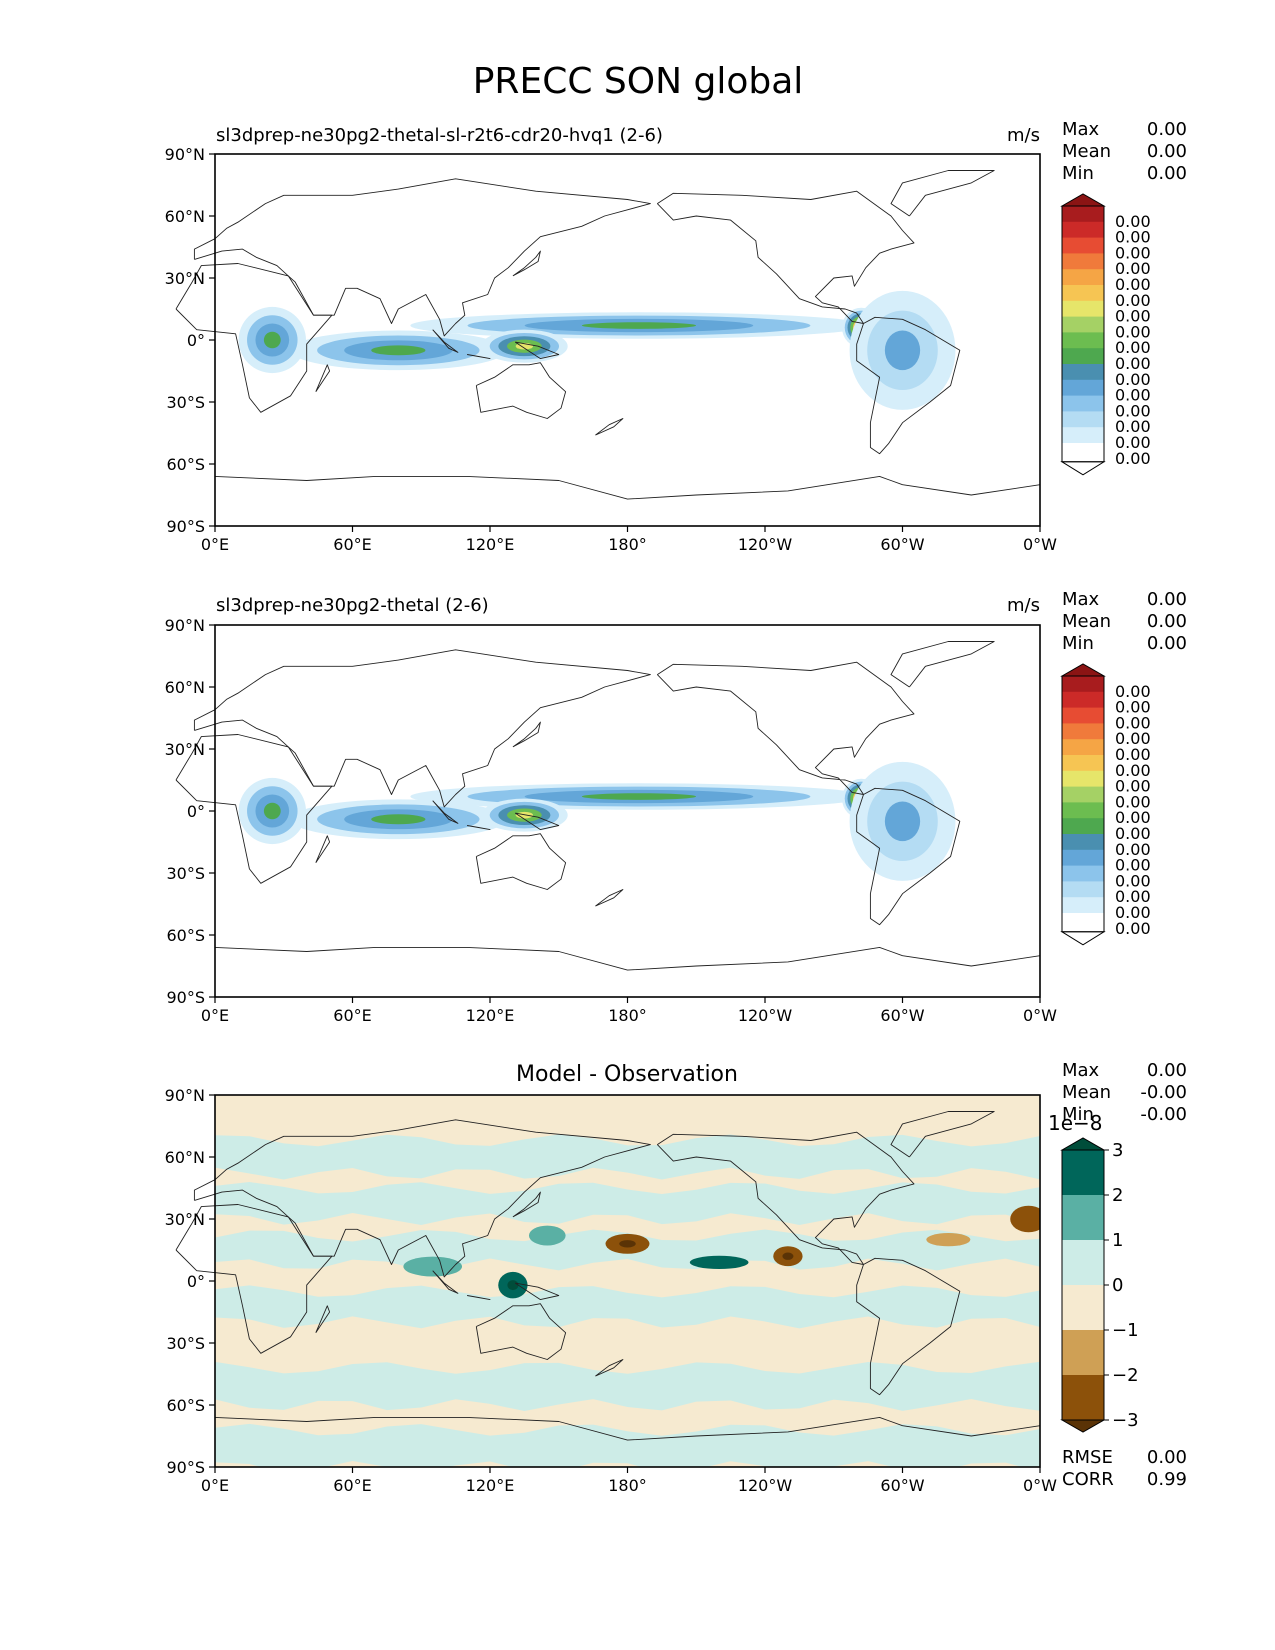  I want to click on y-tick-label: 60°S, so click(185, 464).